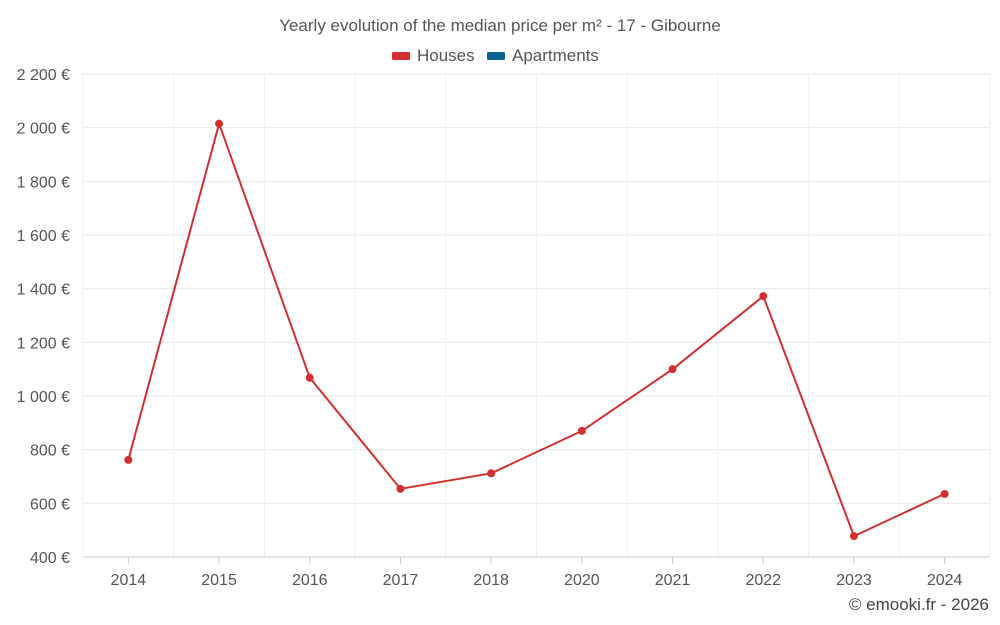 The width and height of the screenshot is (1000, 625). What do you see at coordinates (43, 129) in the screenshot?
I see `y-tick-label: 2 000 €` at bounding box center [43, 129].